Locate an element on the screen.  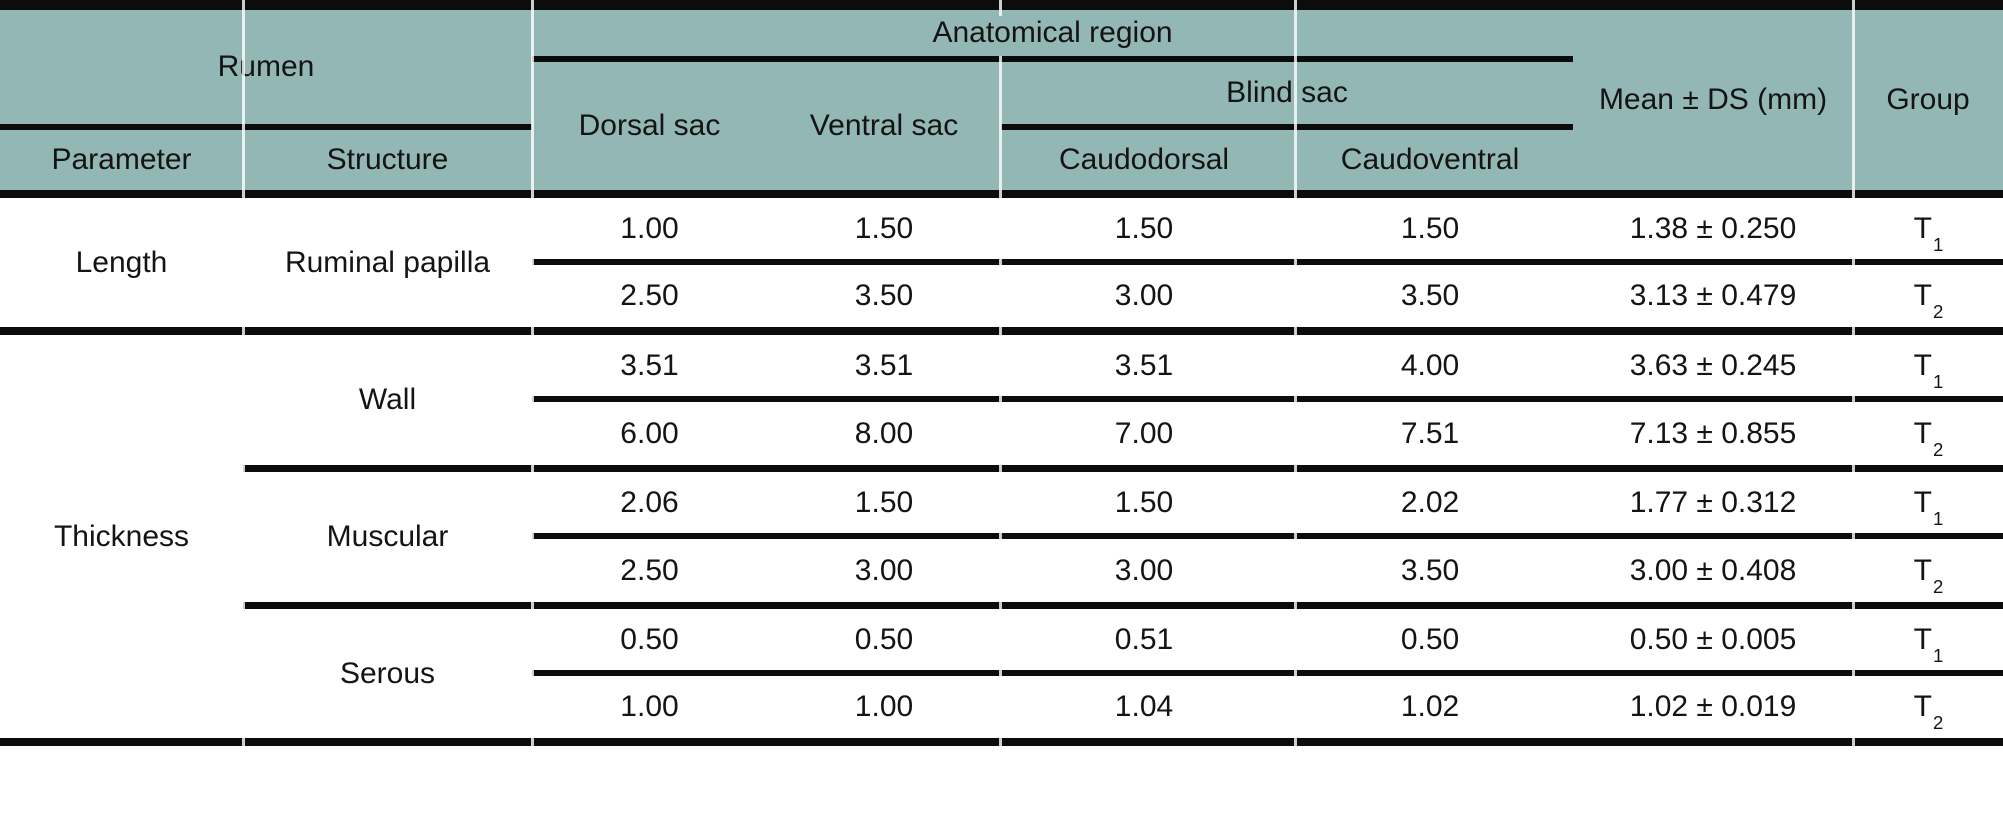
cell-parameter-thickness: Thickness is located at coordinates (121, 540).